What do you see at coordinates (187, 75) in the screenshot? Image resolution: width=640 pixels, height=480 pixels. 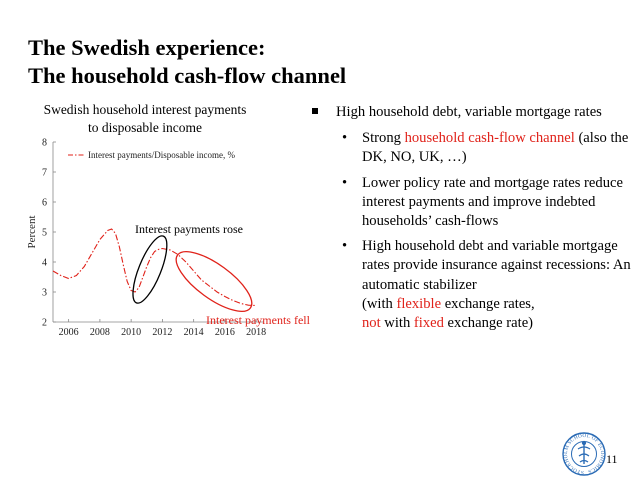 I see `slide-title-line2: The household cash-flow channel` at bounding box center [187, 75].